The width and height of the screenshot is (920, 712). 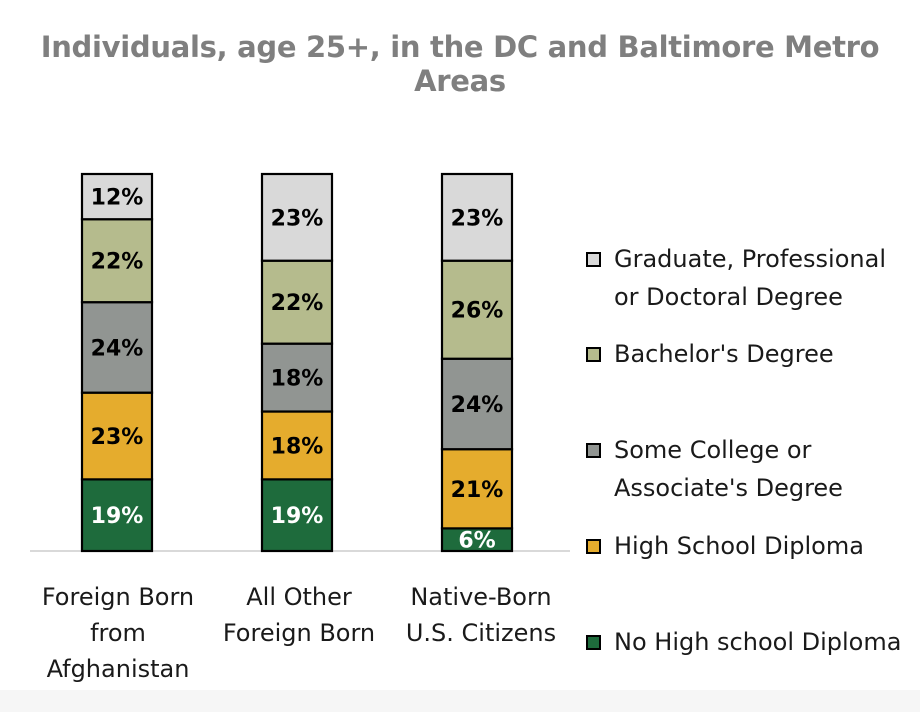 I want to click on bottom-band, so click(x=460, y=701).